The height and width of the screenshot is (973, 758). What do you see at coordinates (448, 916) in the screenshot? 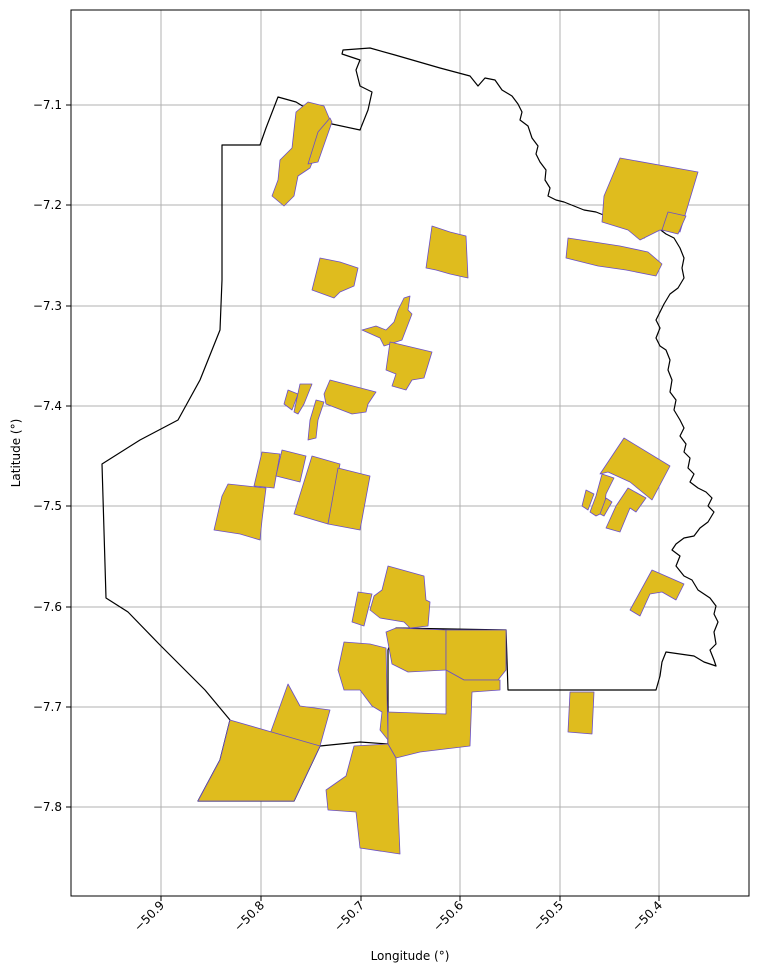
I see `x-tick-label: −50.6` at bounding box center [448, 916].